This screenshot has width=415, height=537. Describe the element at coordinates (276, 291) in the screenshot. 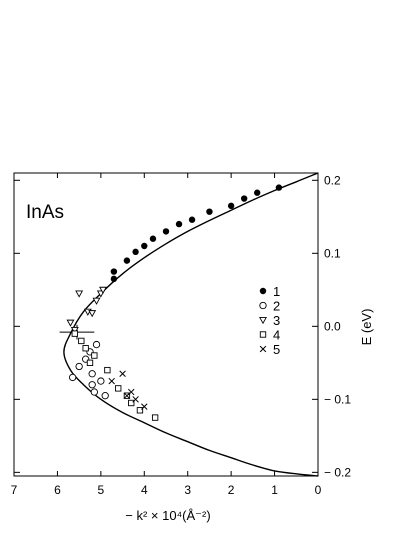

I see `legend-label-1: 1` at that location.